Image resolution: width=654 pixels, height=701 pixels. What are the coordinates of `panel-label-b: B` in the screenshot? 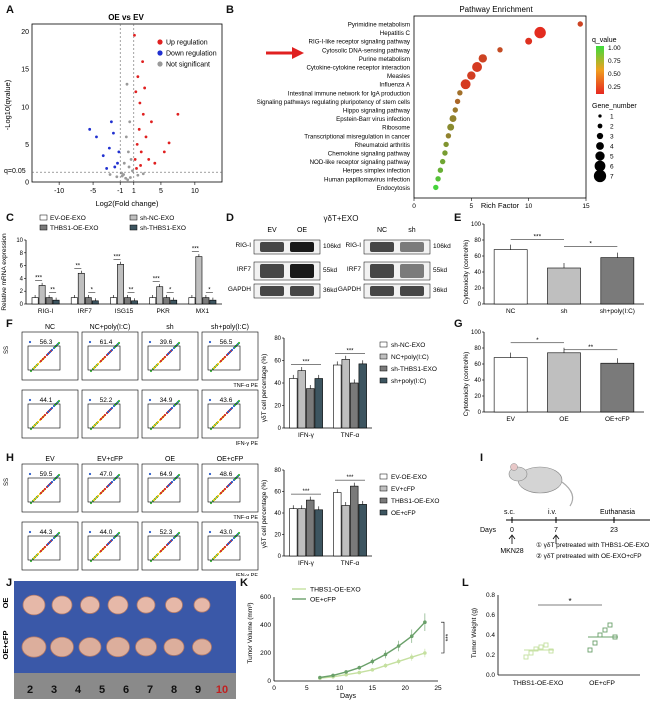 It's located at (230, 10).